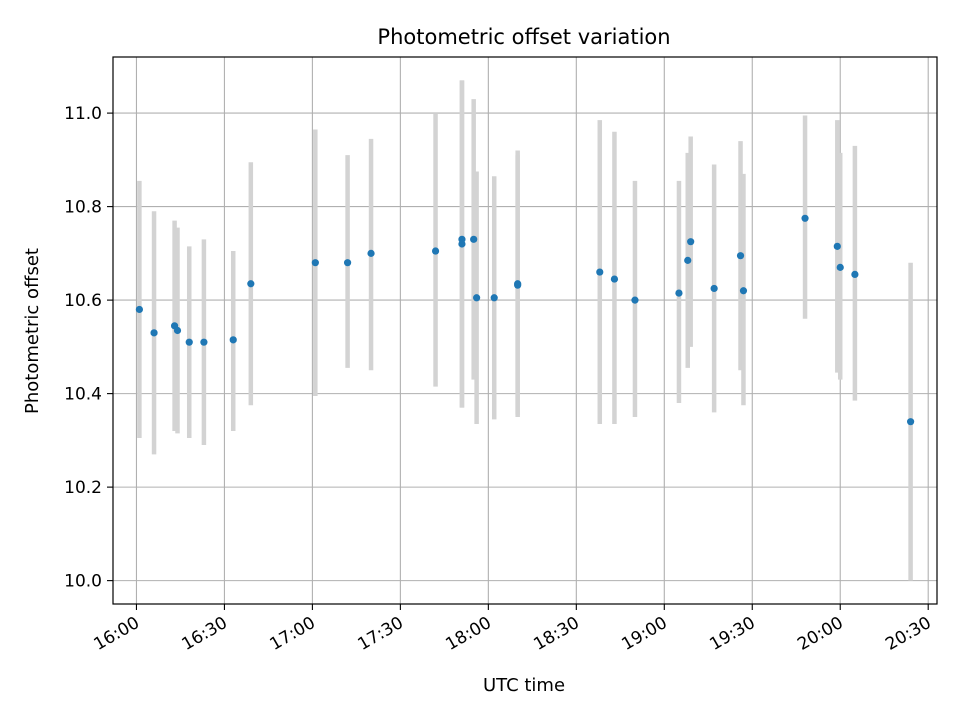  I want to click on y-tick-label: 10.0, so click(83, 582).